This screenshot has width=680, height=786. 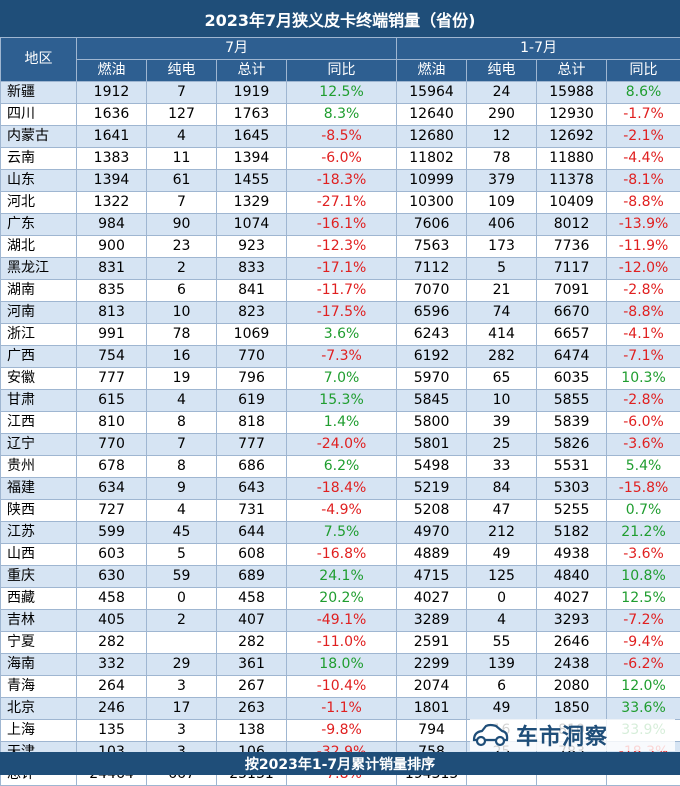 What do you see at coordinates (39, 269) in the screenshot?
I see `region-cell: 黑龙江` at bounding box center [39, 269].